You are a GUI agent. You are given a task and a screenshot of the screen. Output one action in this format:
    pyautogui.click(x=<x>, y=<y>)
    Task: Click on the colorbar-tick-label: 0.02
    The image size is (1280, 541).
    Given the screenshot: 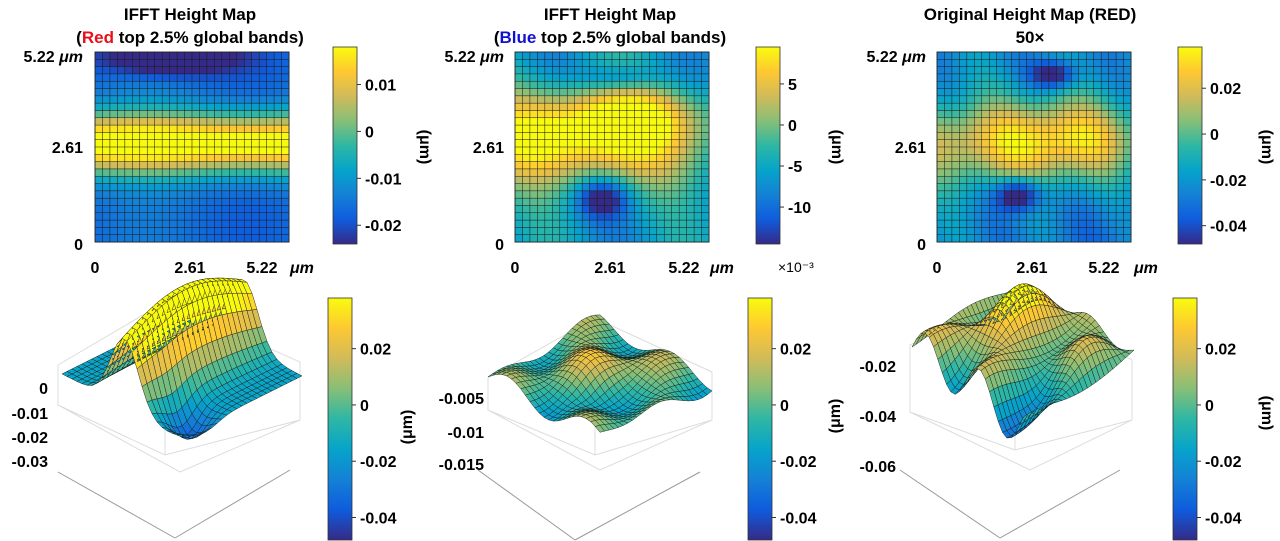 What is the action you would take?
    pyautogui.click(x=1225, y=89)
    